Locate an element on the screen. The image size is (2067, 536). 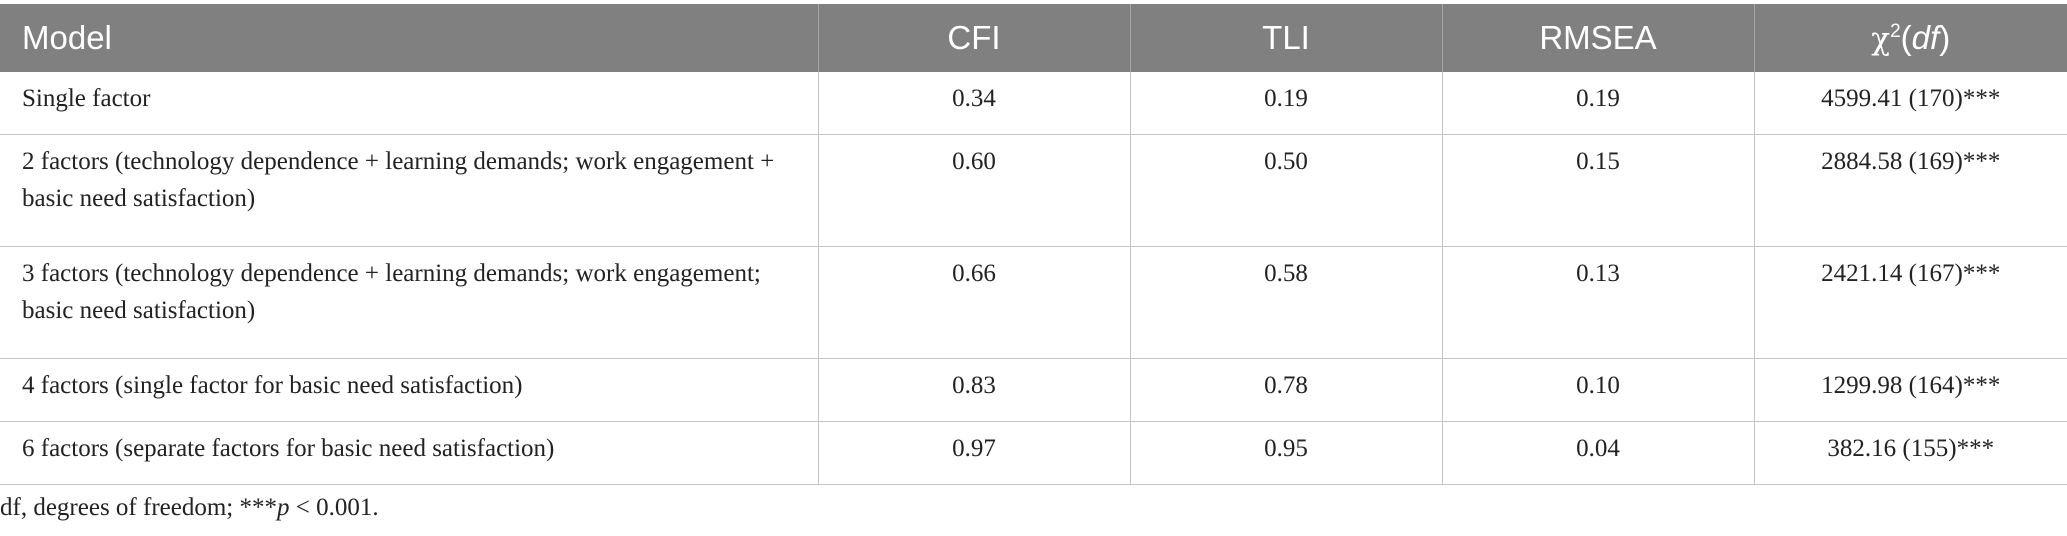
cell-chi-square: 2421.14 (167)*** is located at coordinates (1910, 302).